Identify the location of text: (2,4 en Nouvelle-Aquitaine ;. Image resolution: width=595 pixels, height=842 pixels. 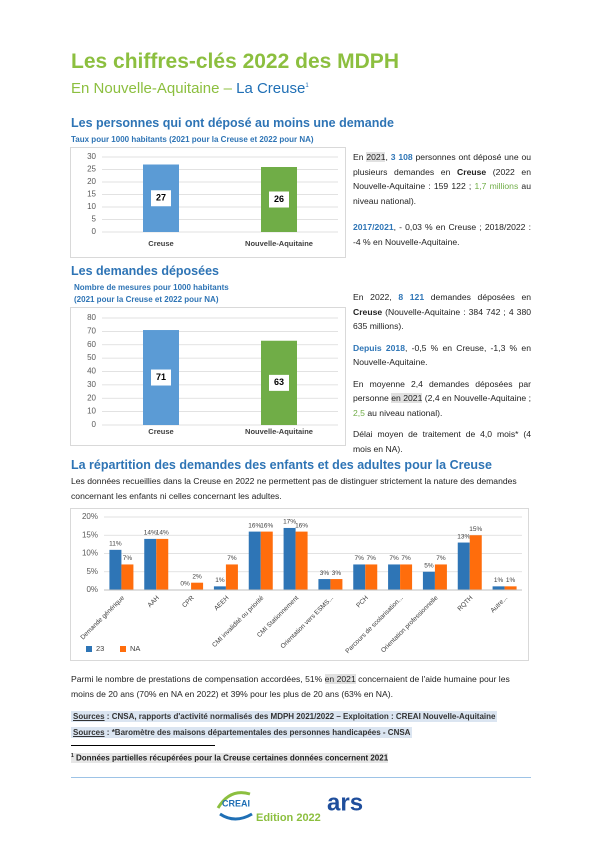
(476, 398).